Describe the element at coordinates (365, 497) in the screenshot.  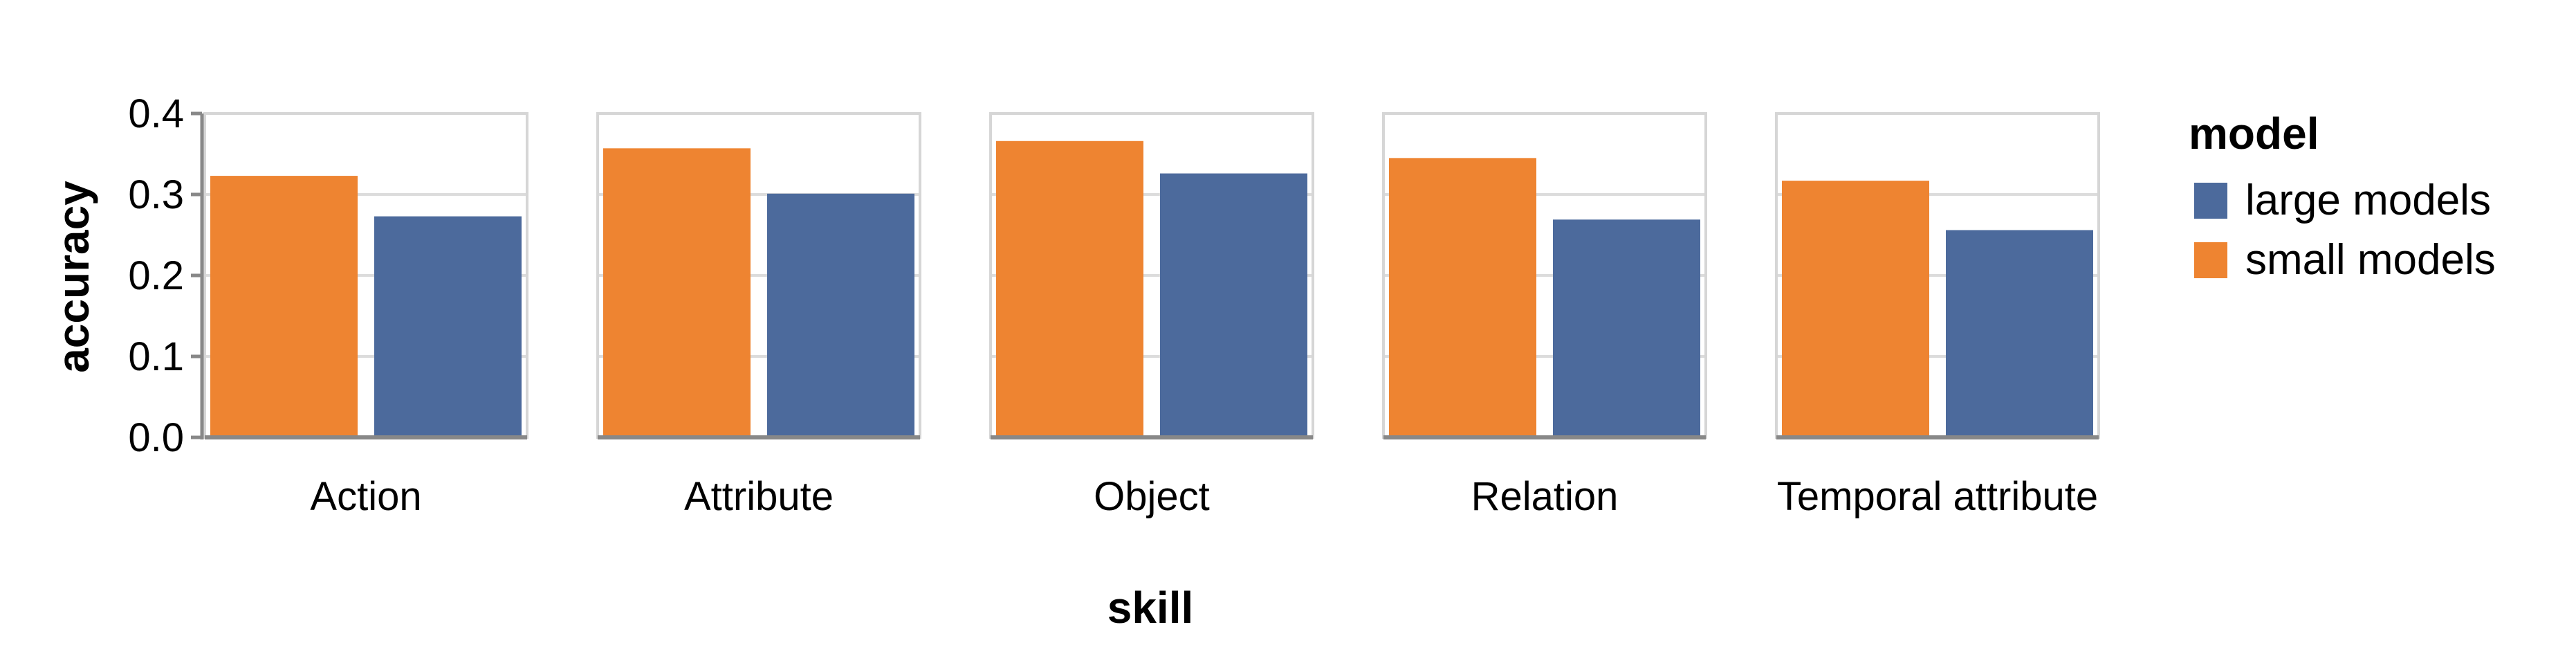
I see `x-tick-label: Action` at that location.